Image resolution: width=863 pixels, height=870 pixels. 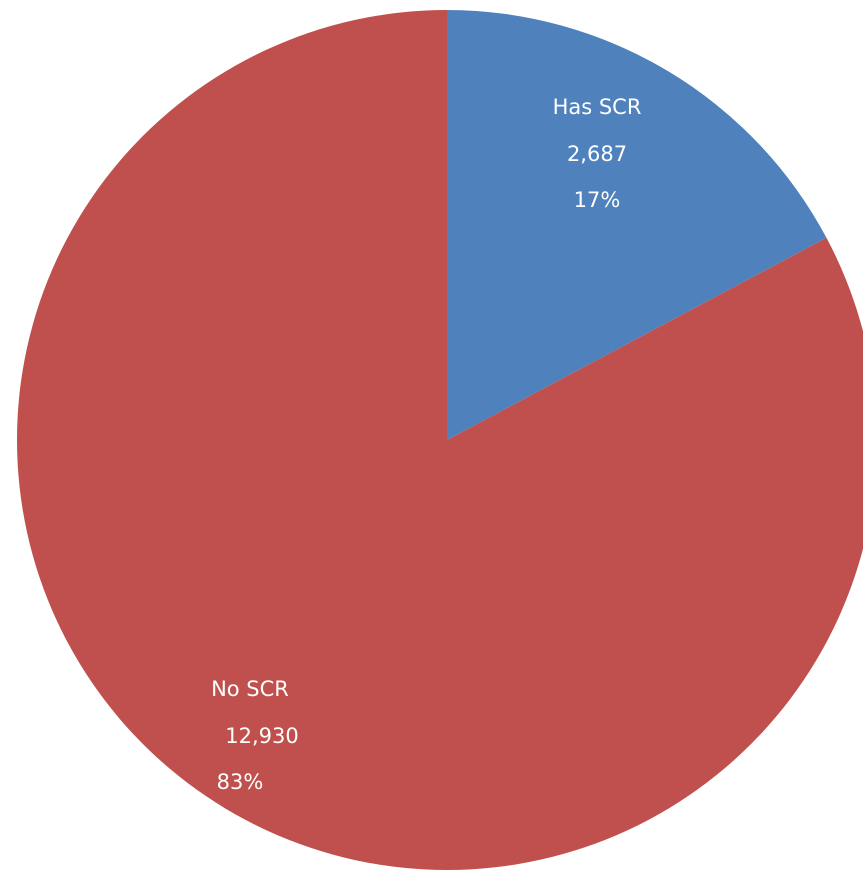 I want to click on slice-label-value: 12,930, so click(x=261, y=736).